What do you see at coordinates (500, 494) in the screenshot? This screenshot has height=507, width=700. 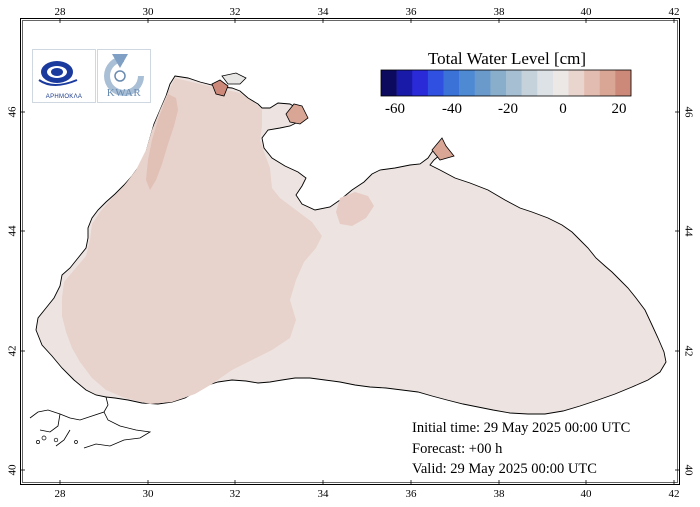 I see `x-tick-label-bottom: 38` at bounding box center [500, 494].